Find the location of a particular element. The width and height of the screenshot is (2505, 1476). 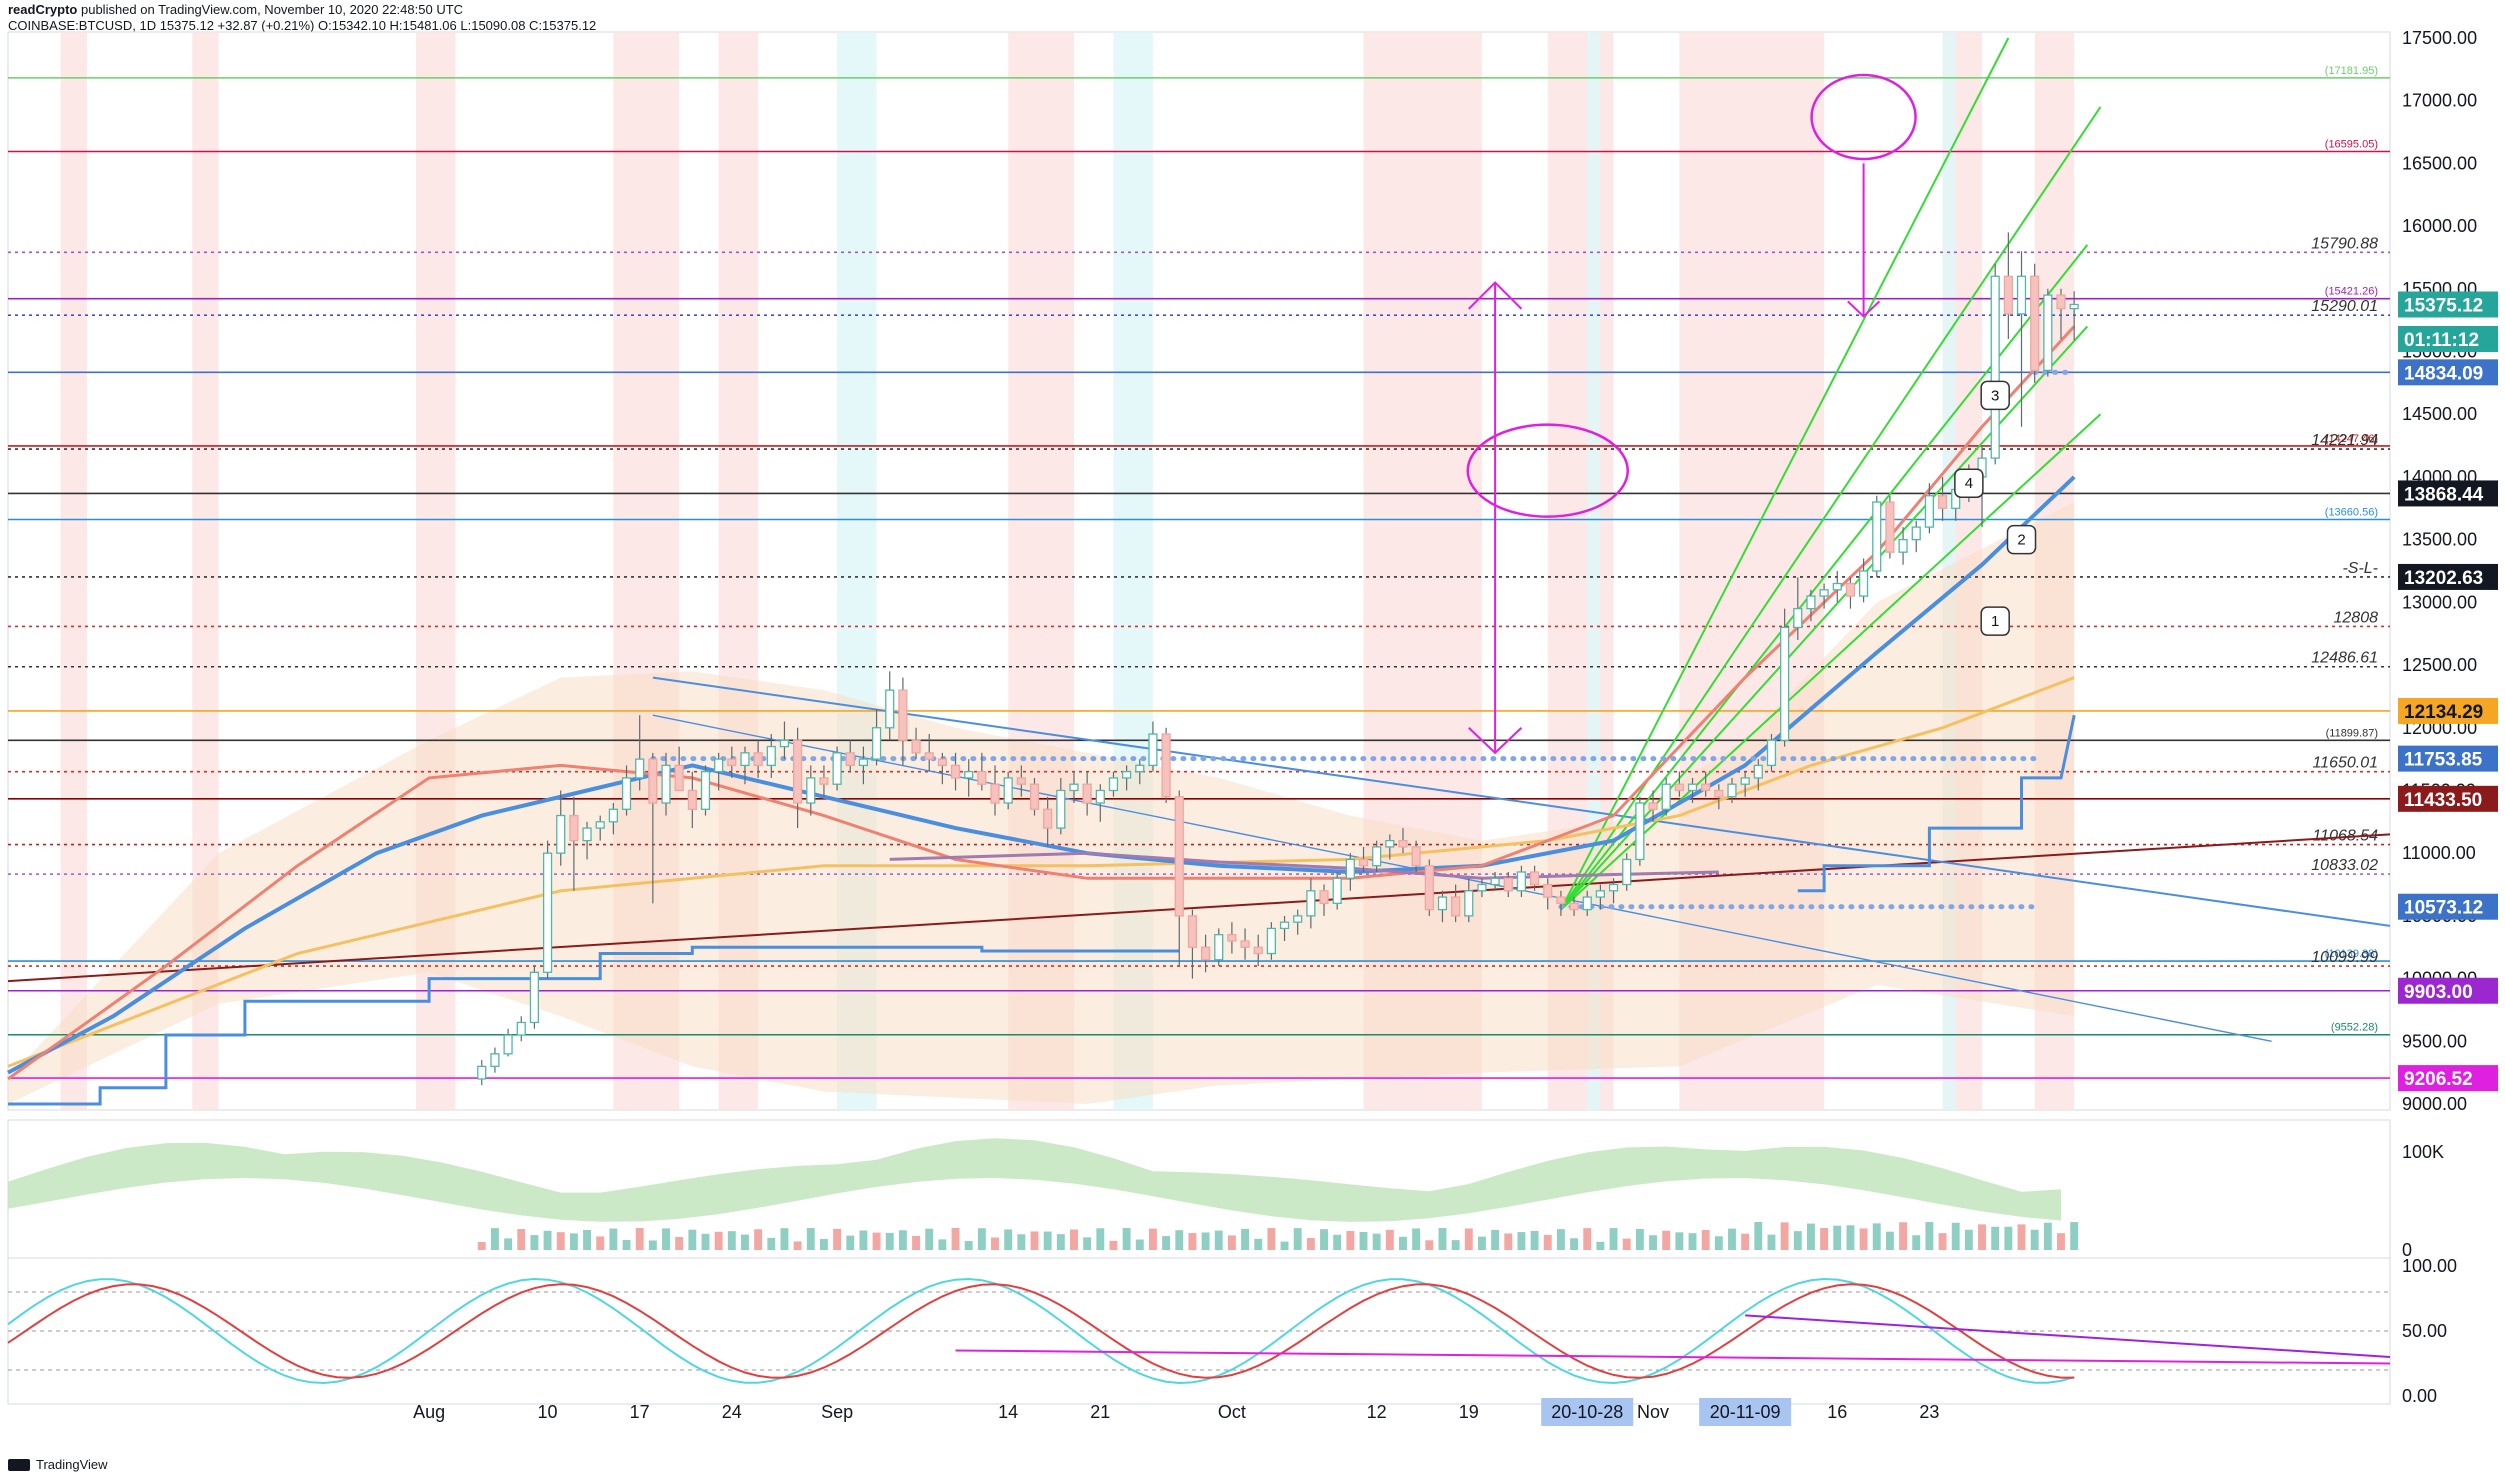

price-badge-4: 13202.63 is located at coordinates (2448, 576).